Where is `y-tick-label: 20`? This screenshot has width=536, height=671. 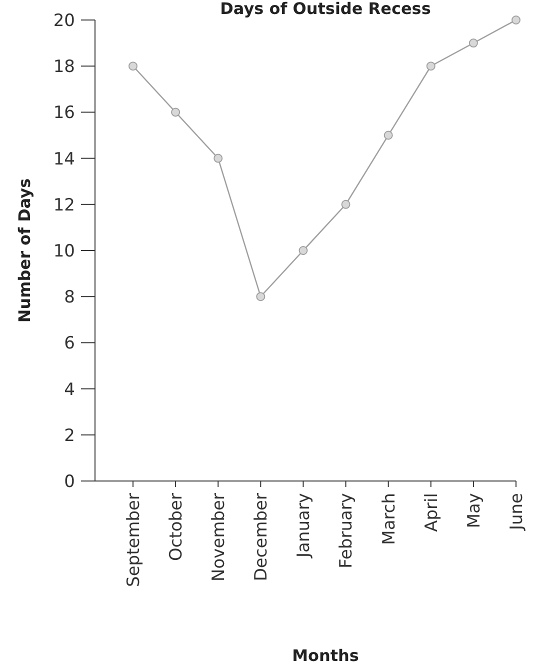 y-tick-label: 20 is located at coordinates (64, 20).